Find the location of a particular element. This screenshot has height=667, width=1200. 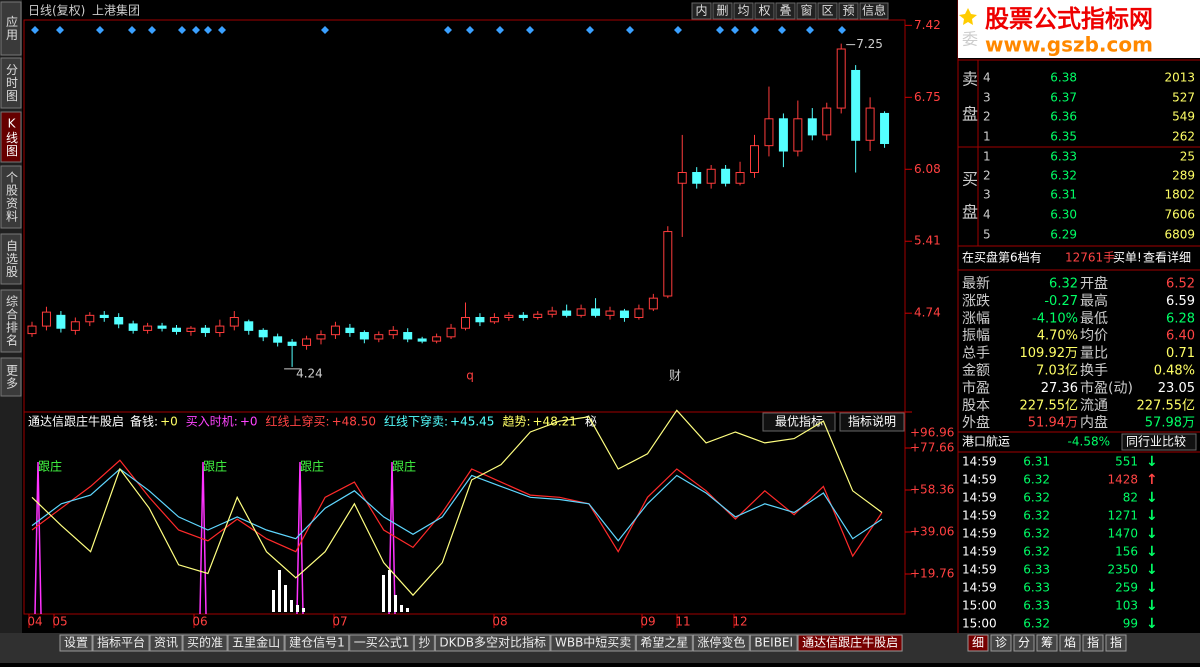

right-tab-label: 焰 is located at coordinates (1070, 642).